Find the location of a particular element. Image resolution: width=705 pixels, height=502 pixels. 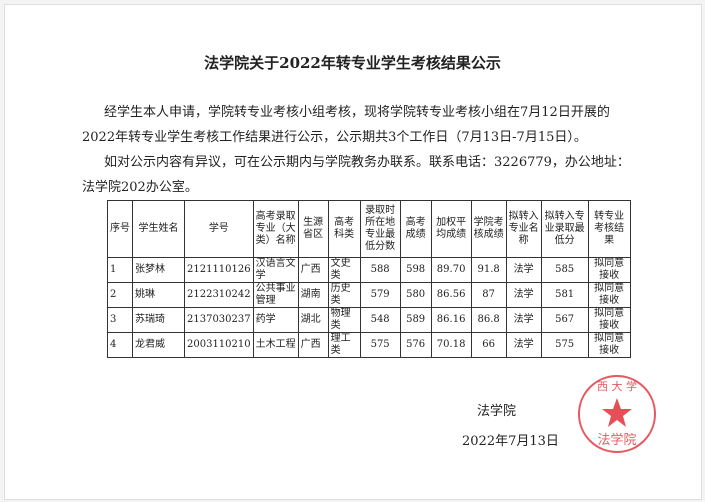

column-header: 高考科类 is located at coordinates (344, 229).